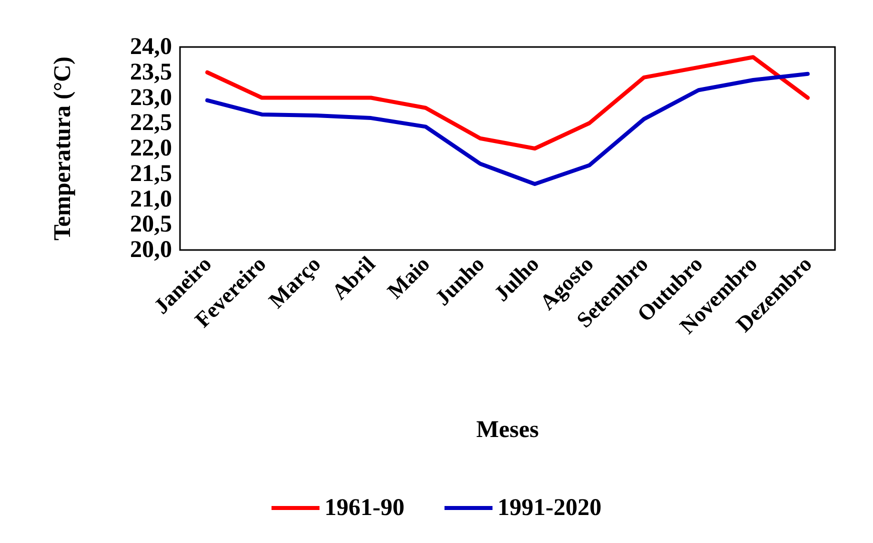  I want to click on y-tick-label: 23,0, so click(151, 97).